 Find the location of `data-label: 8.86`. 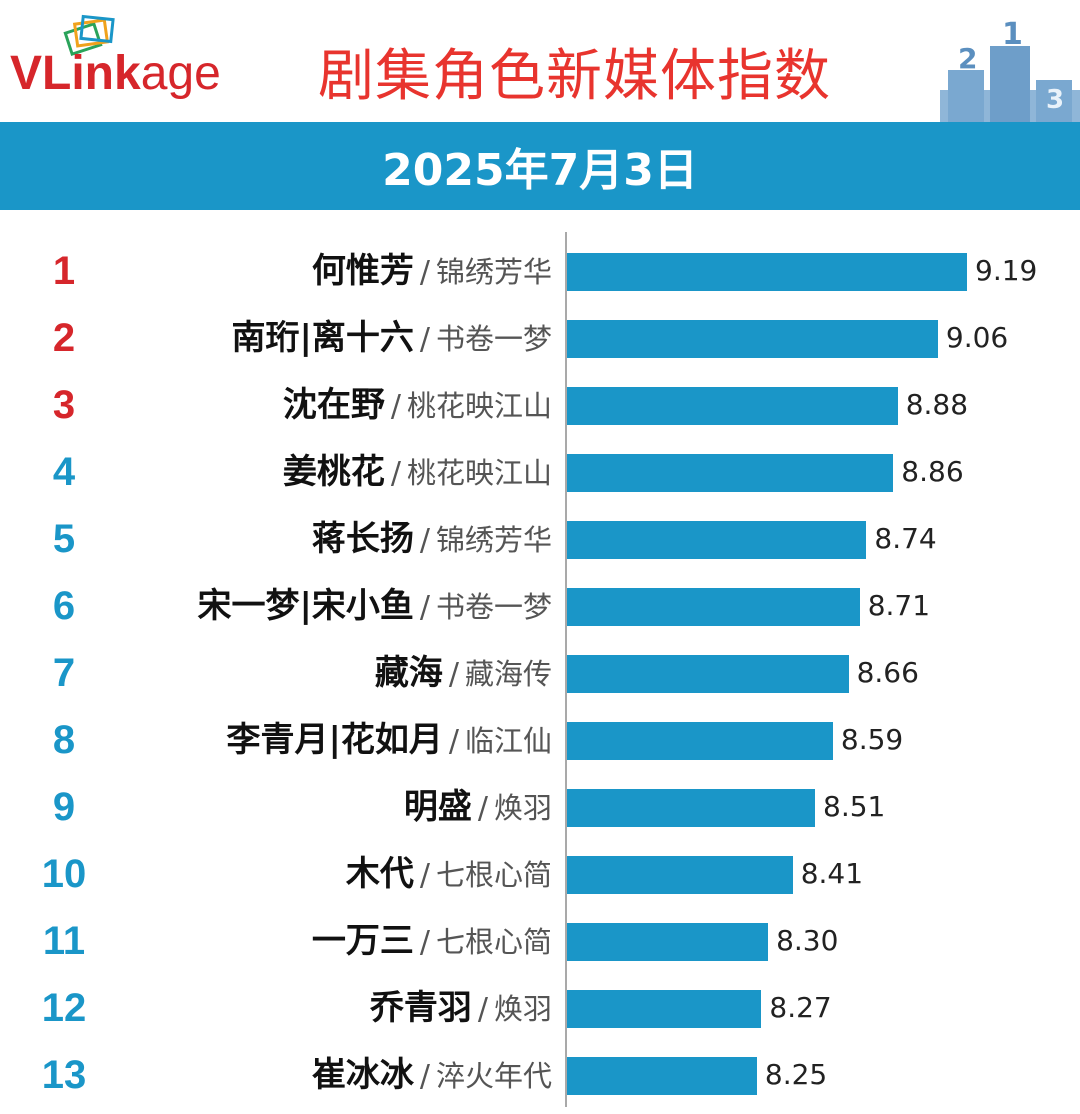

data-label: 8.86 is located at coordinates (932, 471).